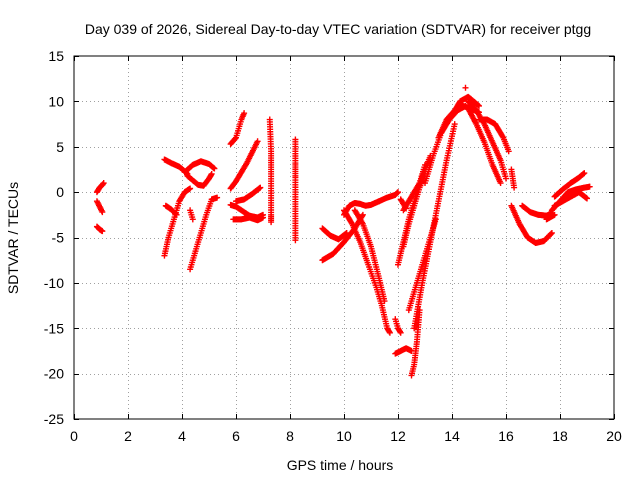 The width and height of the screenshot is (640, 480). What do you see at coordinates (236, 436) in the screenshot?
I see `x-tick-label: 6` at bounding box center [236, 436].